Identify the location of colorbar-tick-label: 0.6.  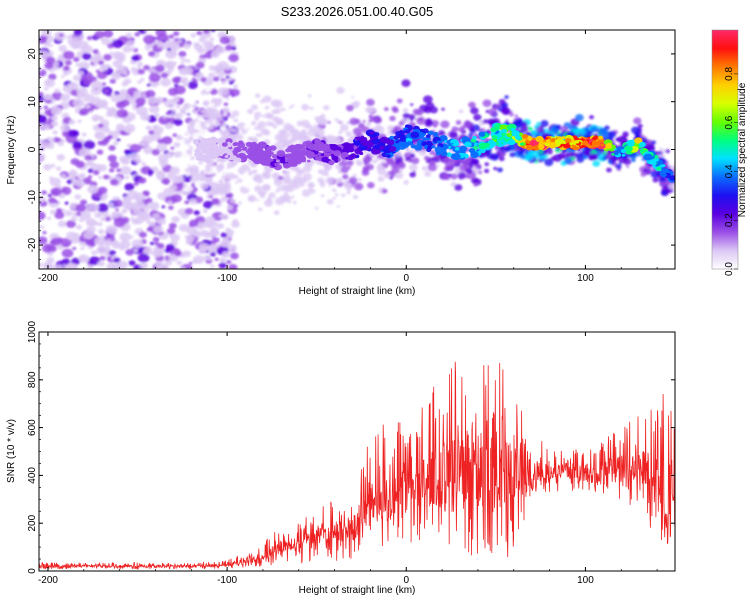
(729, 122).